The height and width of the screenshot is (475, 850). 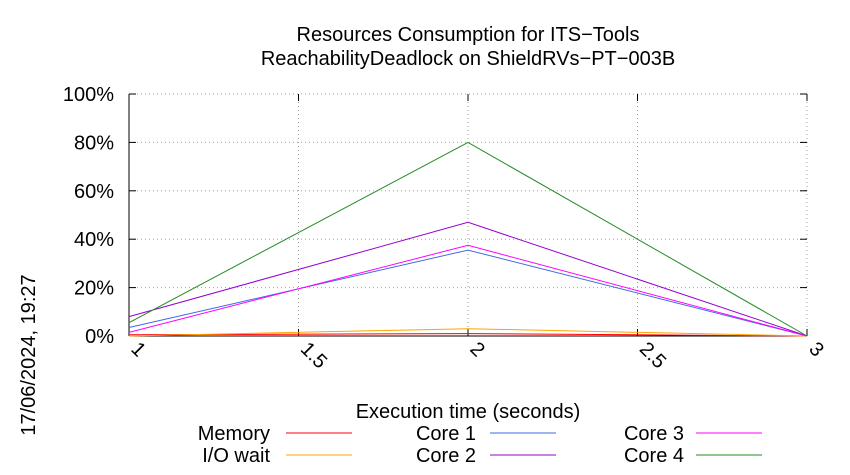 I want to click on series-line-i-o-wait, so click(x=468, y=332).